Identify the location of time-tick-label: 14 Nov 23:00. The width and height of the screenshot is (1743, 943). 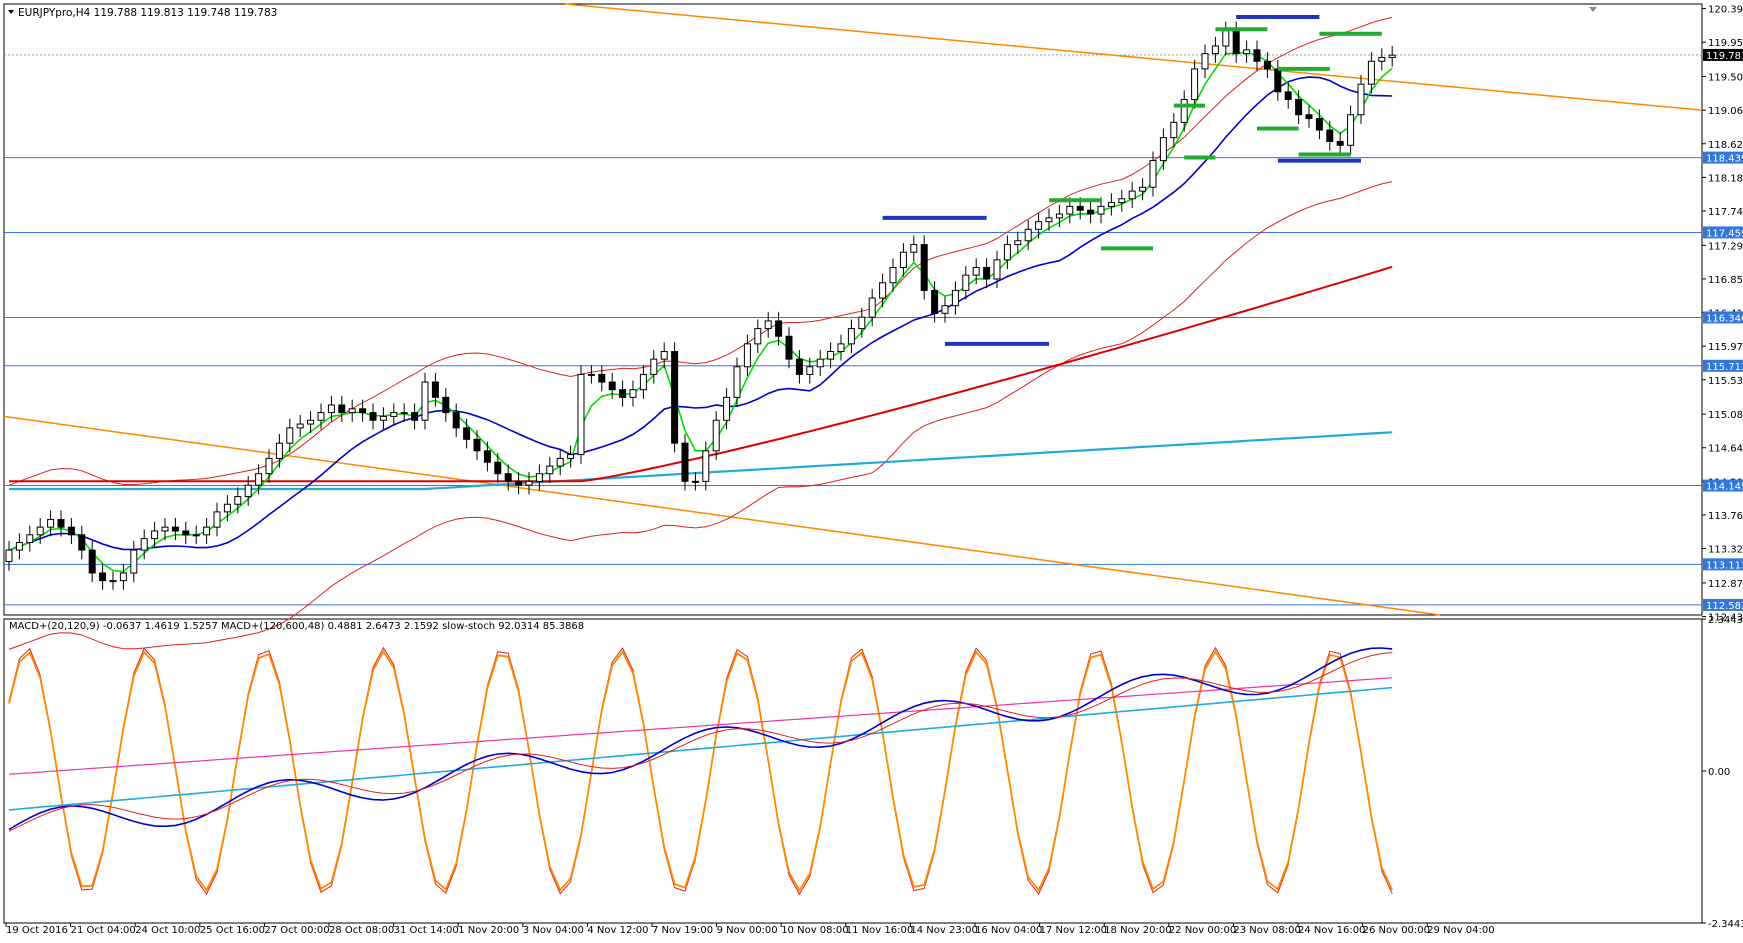
(943, 930).